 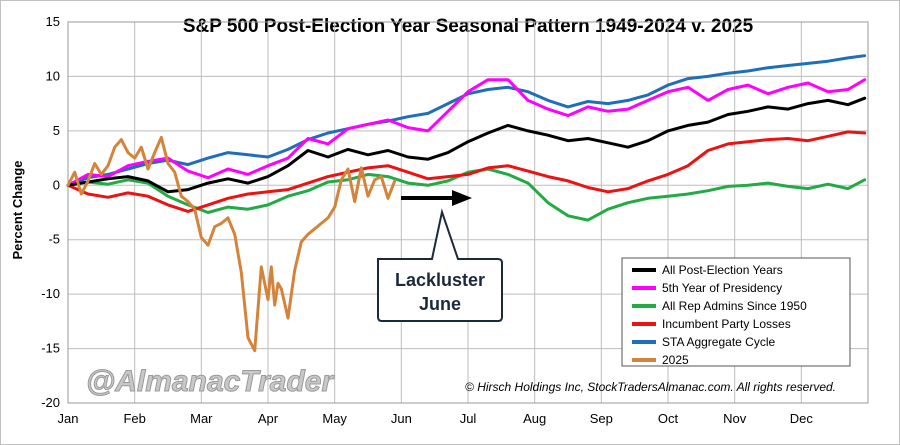 I want to click on x-tick-label: Nov, so click(x=735, y=418).